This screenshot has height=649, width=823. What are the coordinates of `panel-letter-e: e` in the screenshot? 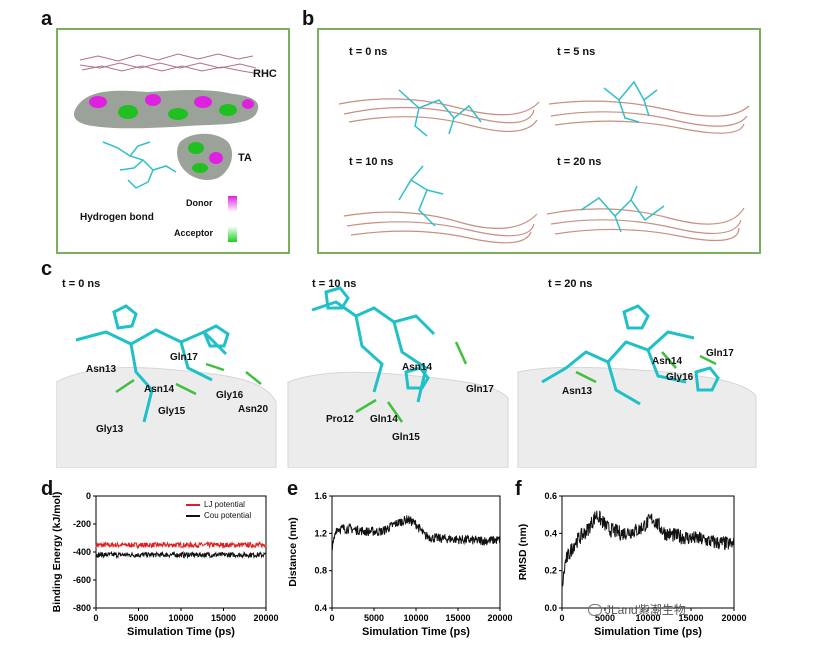 It's located at (293, 489).